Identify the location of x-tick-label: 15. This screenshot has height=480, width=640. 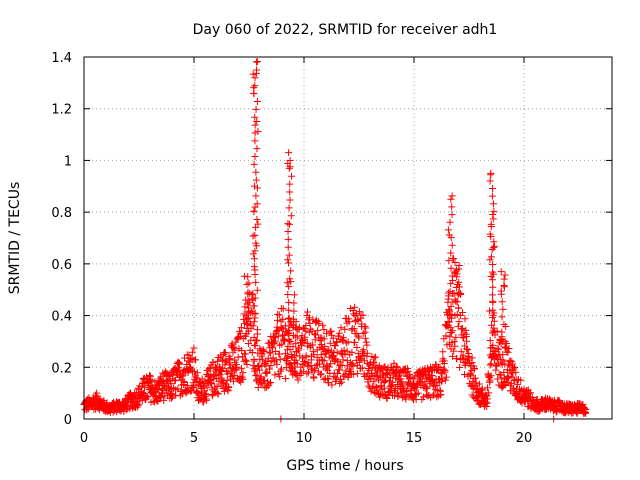
(414, 438).